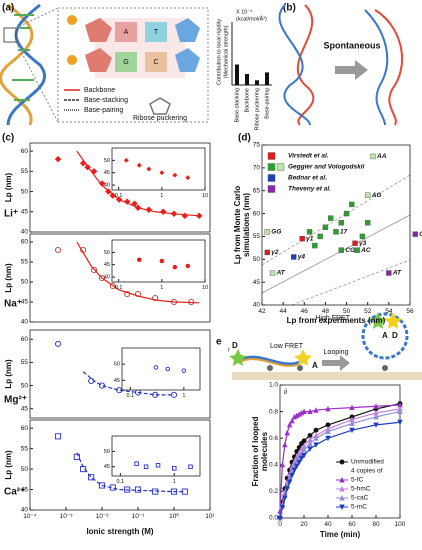 The image size is (422, 550). Describe the element at coordinates (257, 145) in the screenshot. I see `y-tick-label: 75` at that location.